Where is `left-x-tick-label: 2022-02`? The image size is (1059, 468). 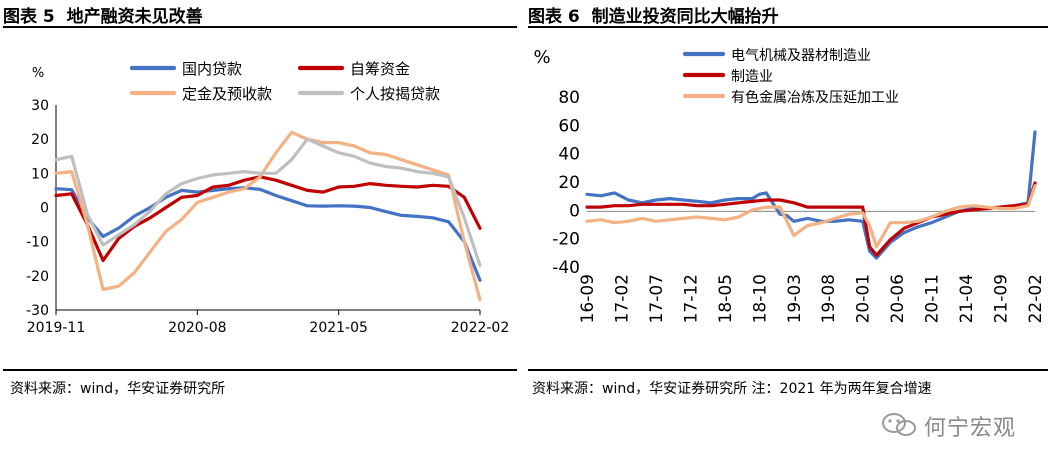 left-x-tick-label: 2022-02 is located at coordinates (480, 328).